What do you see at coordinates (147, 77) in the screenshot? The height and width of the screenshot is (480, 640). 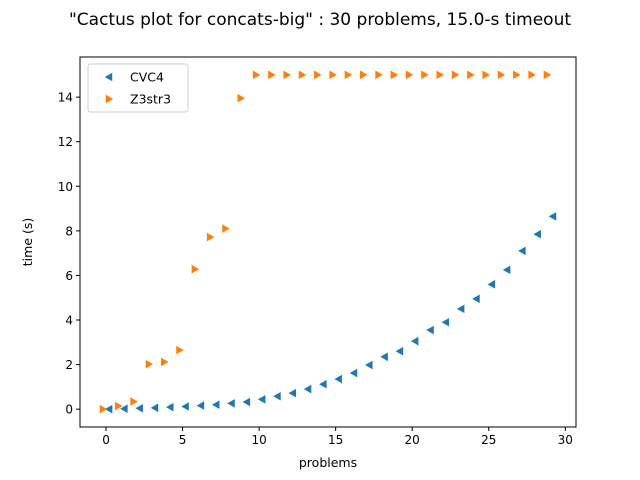 I see `legend-label: CVC4` at bounding box center [147, 77].